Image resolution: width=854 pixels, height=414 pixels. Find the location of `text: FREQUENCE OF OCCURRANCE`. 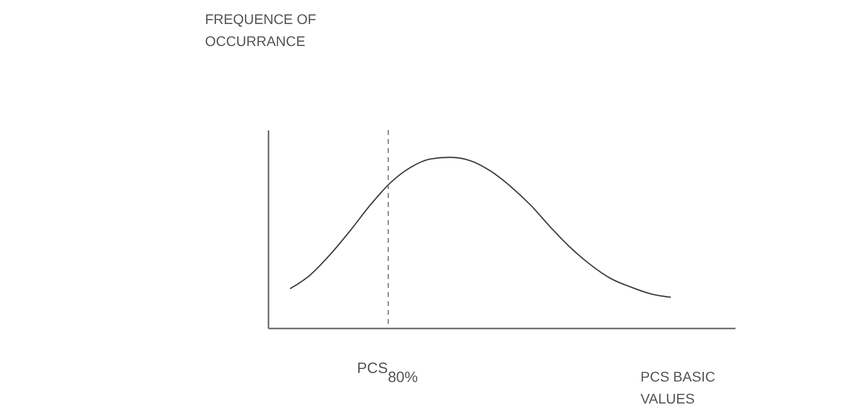

text: FREQUENCE OF OCCURRANCE is located at coordinates (261, 30).